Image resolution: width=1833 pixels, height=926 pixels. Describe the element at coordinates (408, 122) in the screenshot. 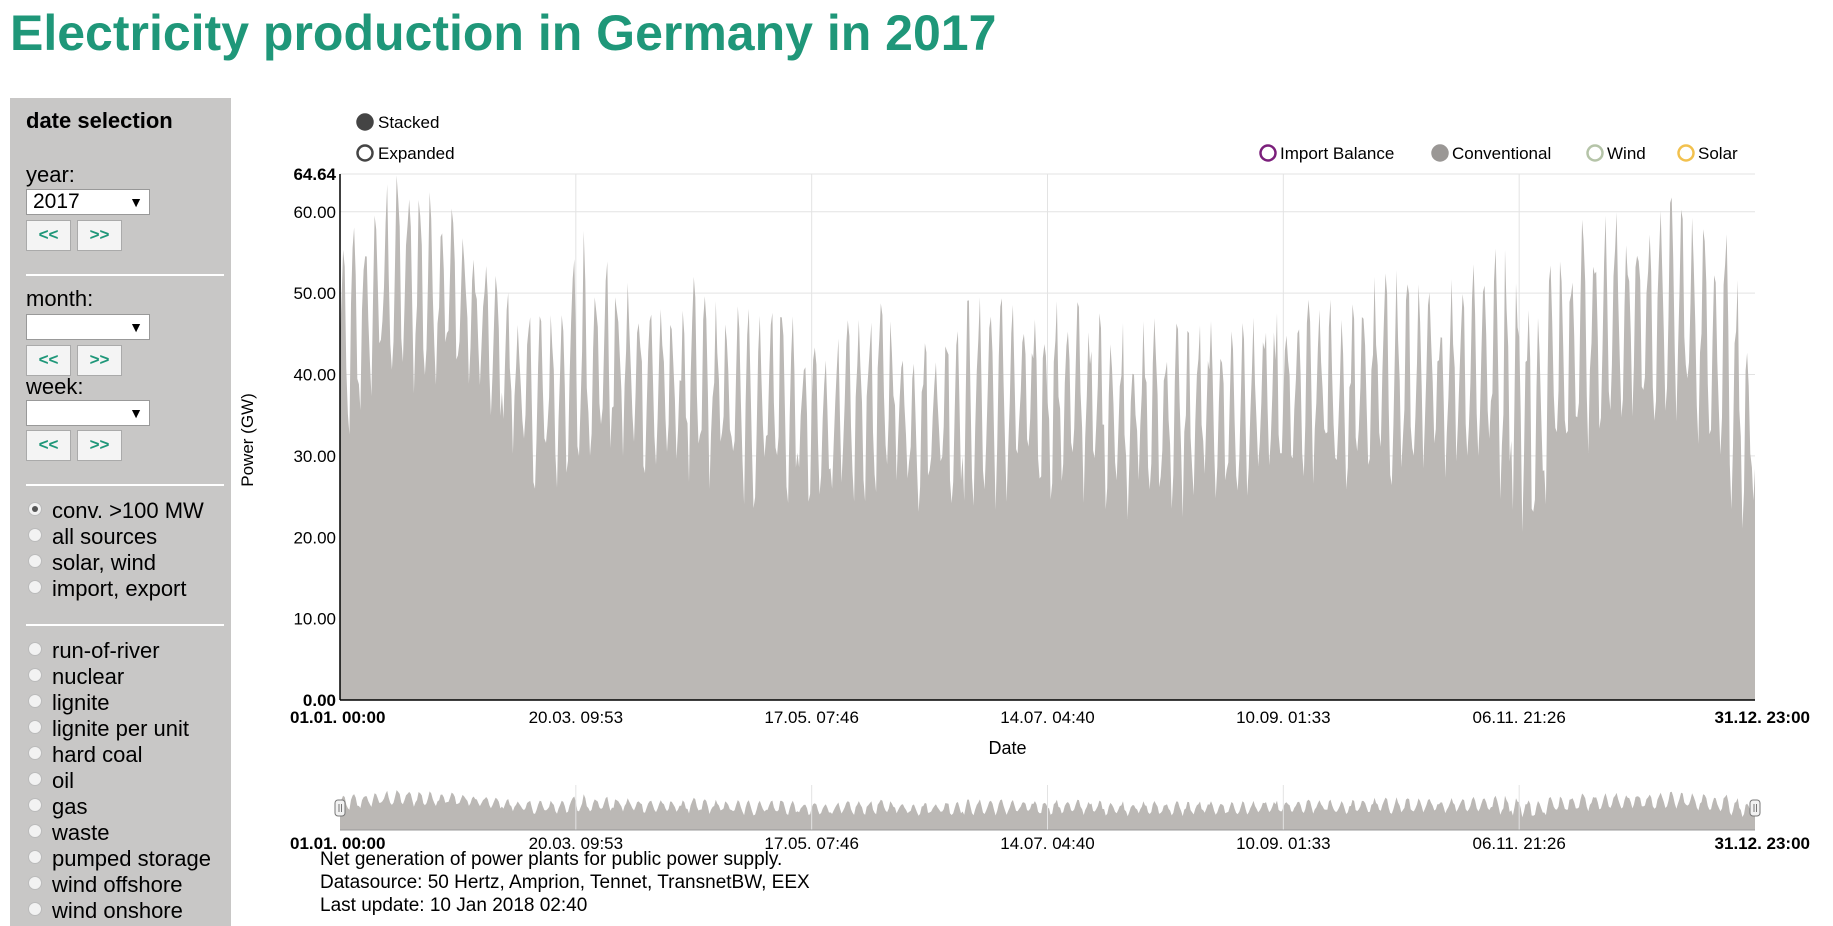

I see `view-mode-label: Stacked` at that location.